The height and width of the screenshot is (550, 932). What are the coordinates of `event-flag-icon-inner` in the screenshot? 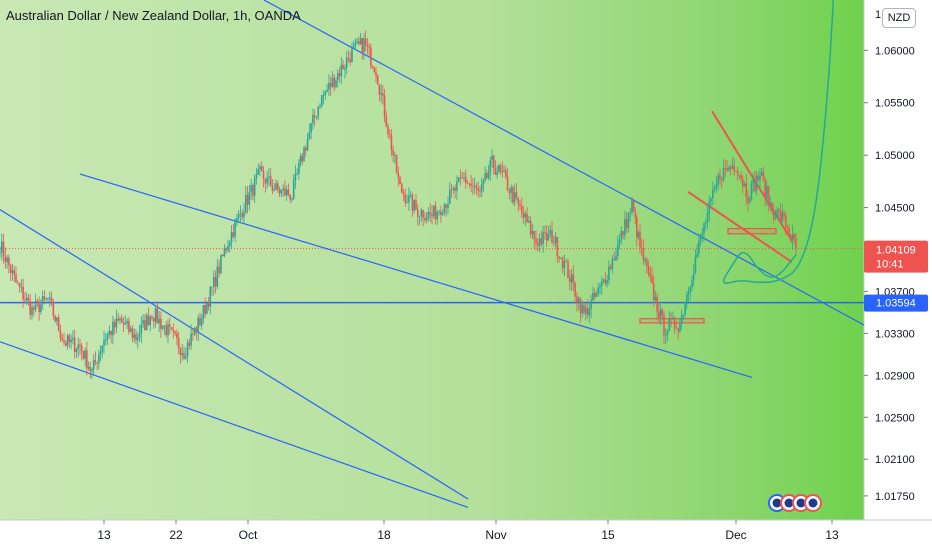 It's located at (777, 503).